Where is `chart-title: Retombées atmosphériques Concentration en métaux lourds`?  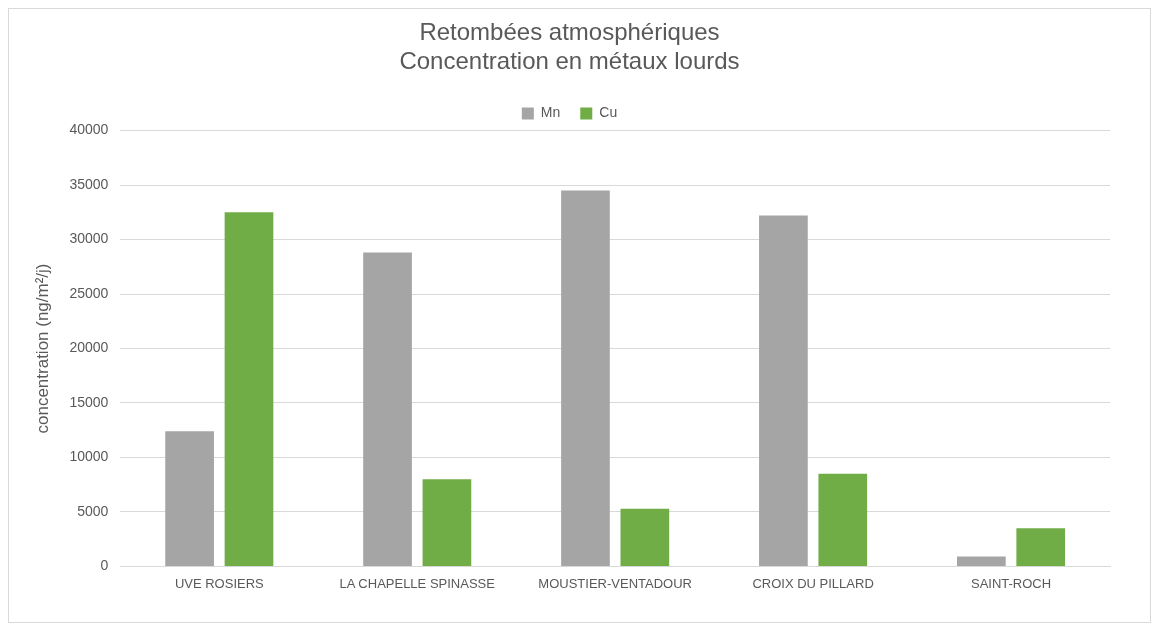 chart-title: Retombées atmosphériques Concentration en métaux lourds is located at coordinates (569, 46).